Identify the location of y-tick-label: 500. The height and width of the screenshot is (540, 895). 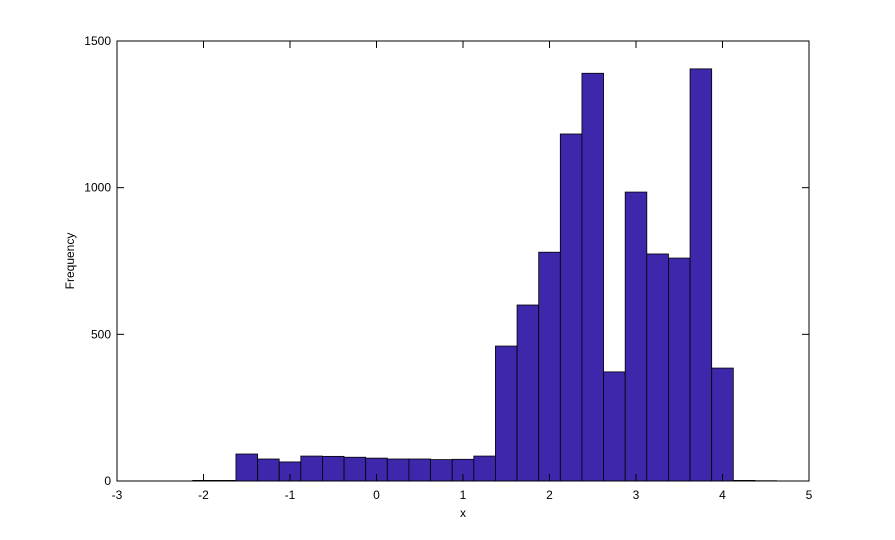
(101, 334).